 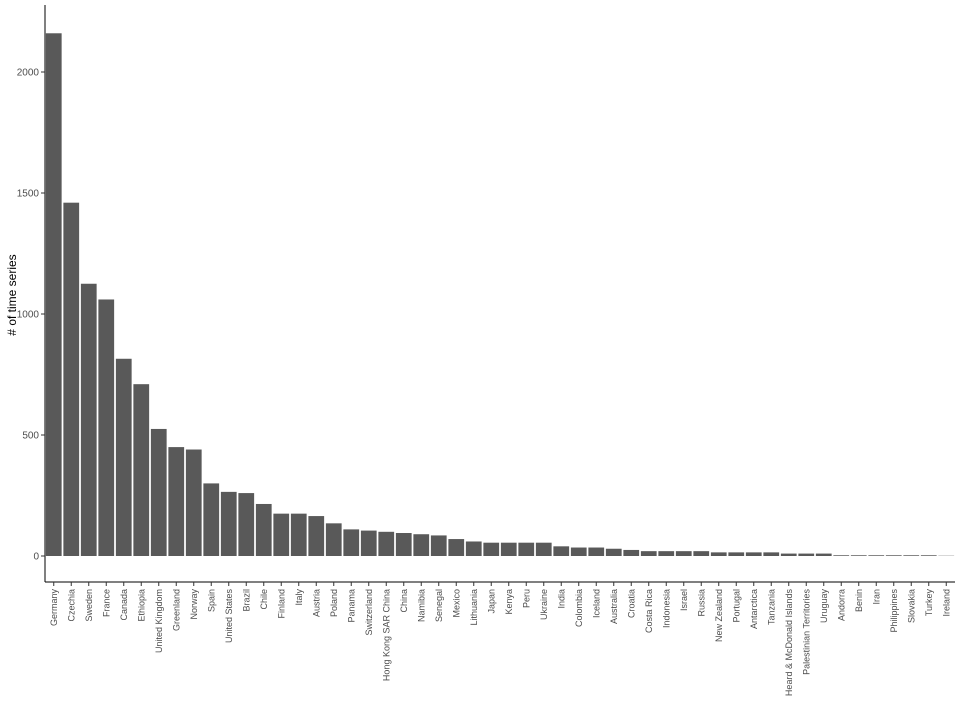 I want to click on y-ticks-group: 0 500 1000 1500 2000, so click(x=31, y=315).